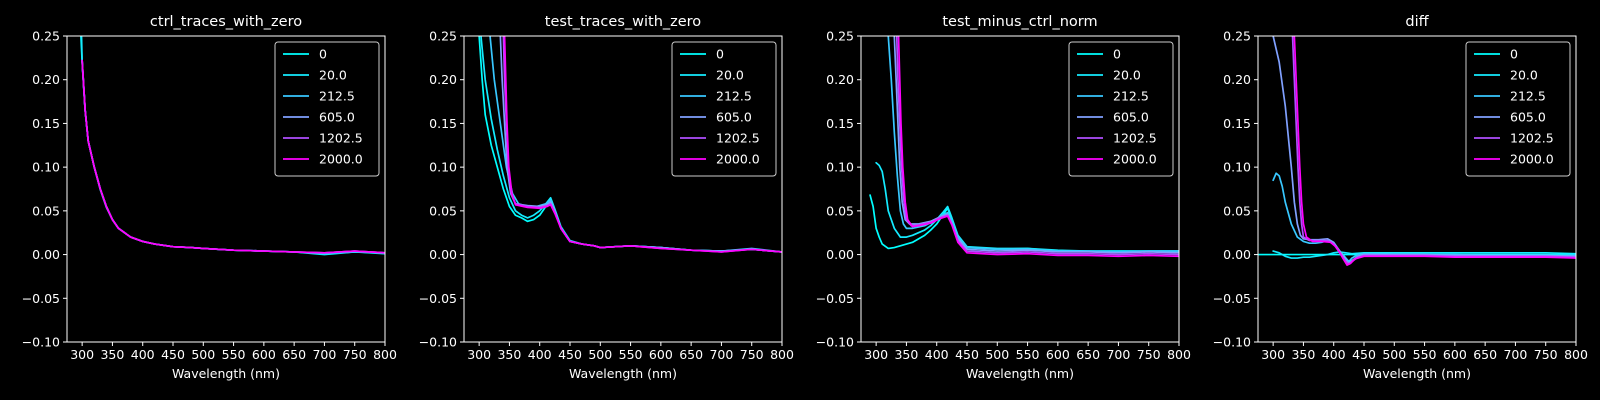 The height and width of the screenshot is (400, 1600). What do you see at coordinates (226, 22) in the screenshot?
I see `chart-title: ctrl_traces_with_zero` at bounding box center [226, 22].